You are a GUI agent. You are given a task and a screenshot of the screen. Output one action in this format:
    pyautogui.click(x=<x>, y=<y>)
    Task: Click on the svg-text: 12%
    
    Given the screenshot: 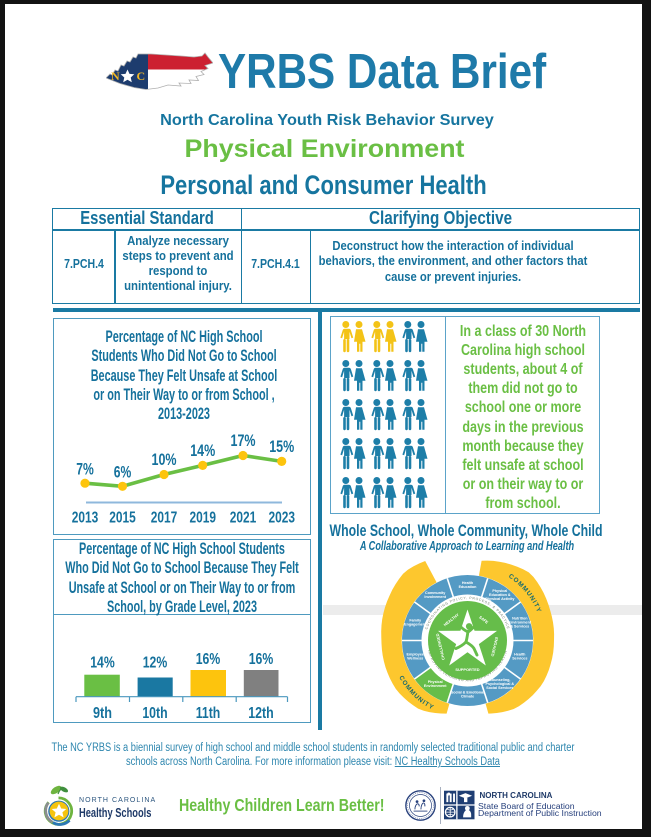 What is the action you would take?
    pyautogui.click(x=154, y=663)
    